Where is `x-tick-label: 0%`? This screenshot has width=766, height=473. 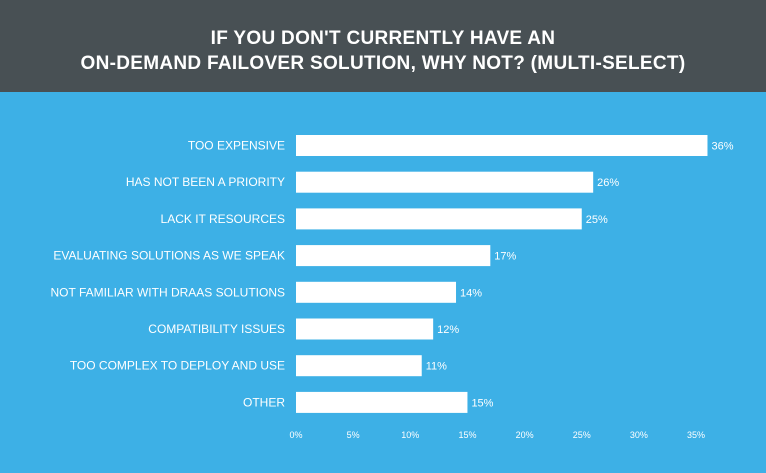 x-tick-label: 0% is located at coordinates (295, 435).